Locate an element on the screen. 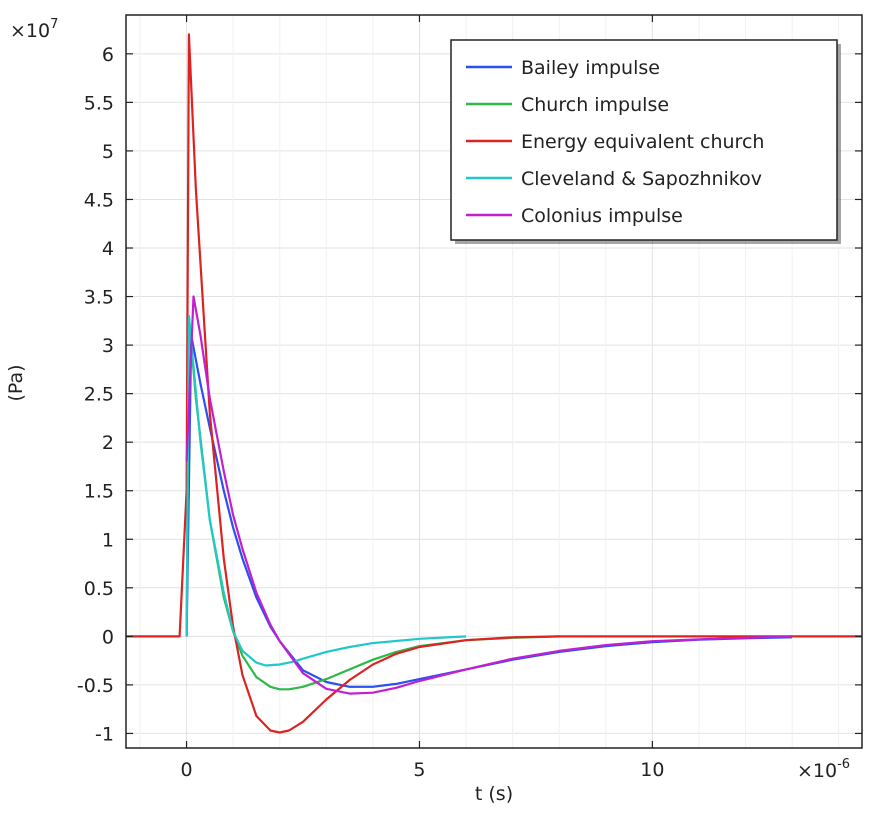 This screenshot has height=813, width=872. y-tick-label: 3.5 is located at coordinates (99, 298).